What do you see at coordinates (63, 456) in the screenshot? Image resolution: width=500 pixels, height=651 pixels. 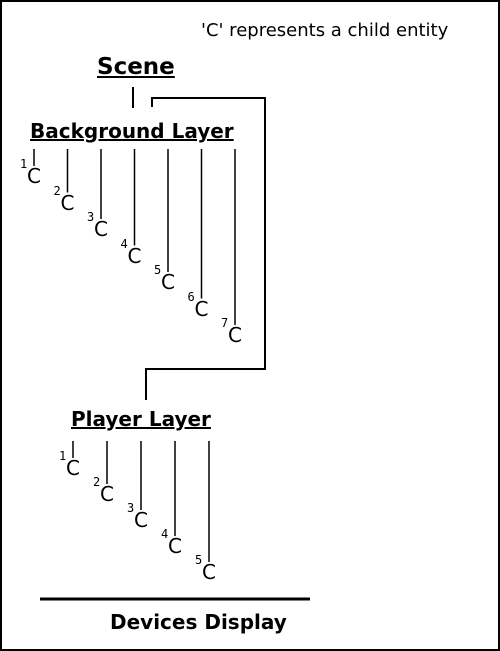 I see `player-child-index: 1` at bounding box center [63, 456].